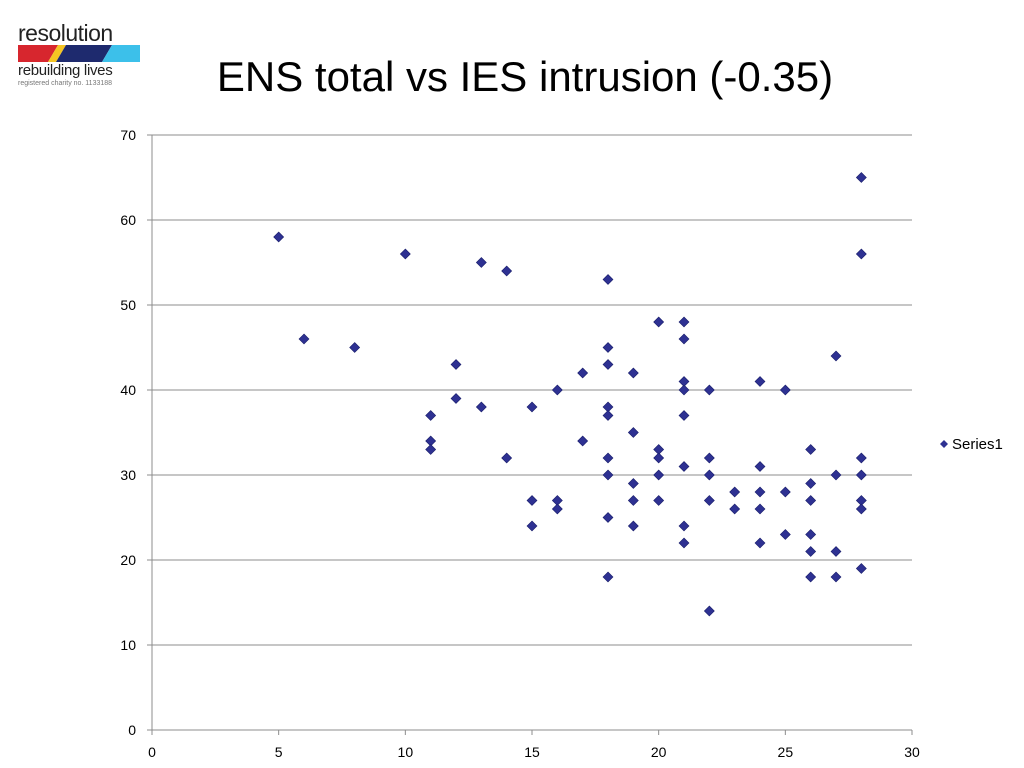 This screenshot has height=768, width=1024. I want to click on legend: Series1, so click(971, 444).